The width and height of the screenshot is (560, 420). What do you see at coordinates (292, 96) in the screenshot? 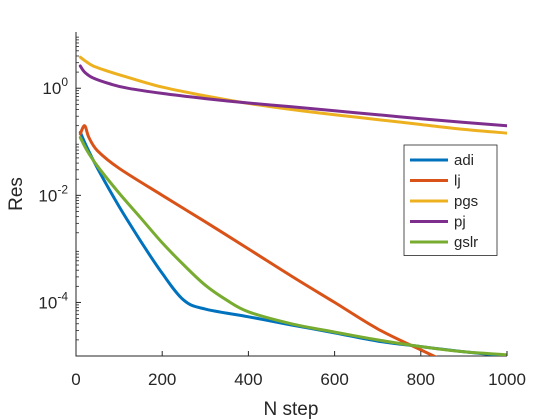
I see `series-line-pj` at bounding box center [292, 96].